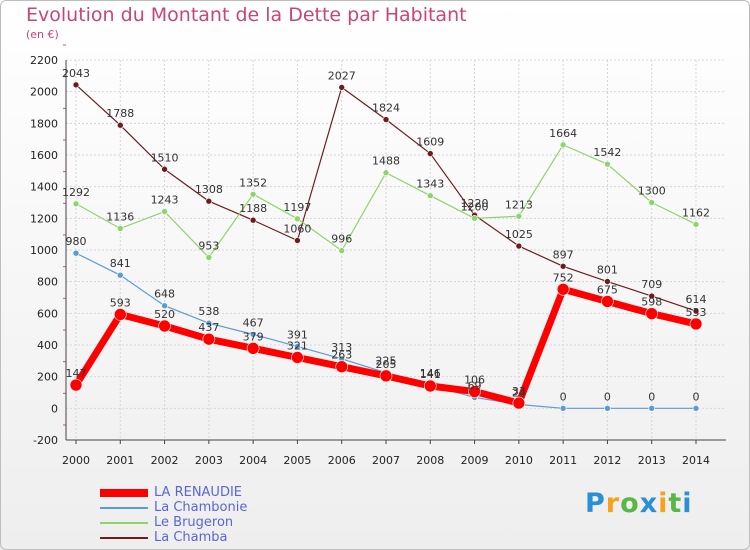 This screenshot has width=750, height=550. What do you see at coordinates (47, 345) in the screenshot?
I see `y-tick-label: 400` at bounding box center [47, 345].